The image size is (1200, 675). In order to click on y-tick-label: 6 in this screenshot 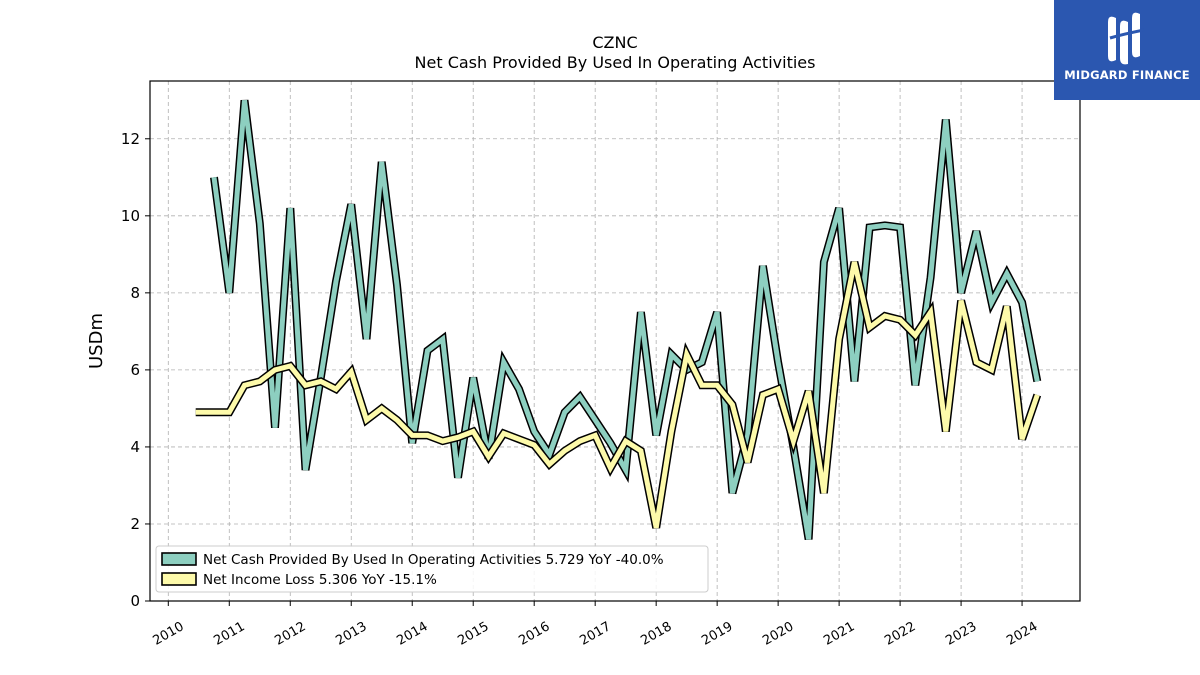, I will do `click(135, 370)`.